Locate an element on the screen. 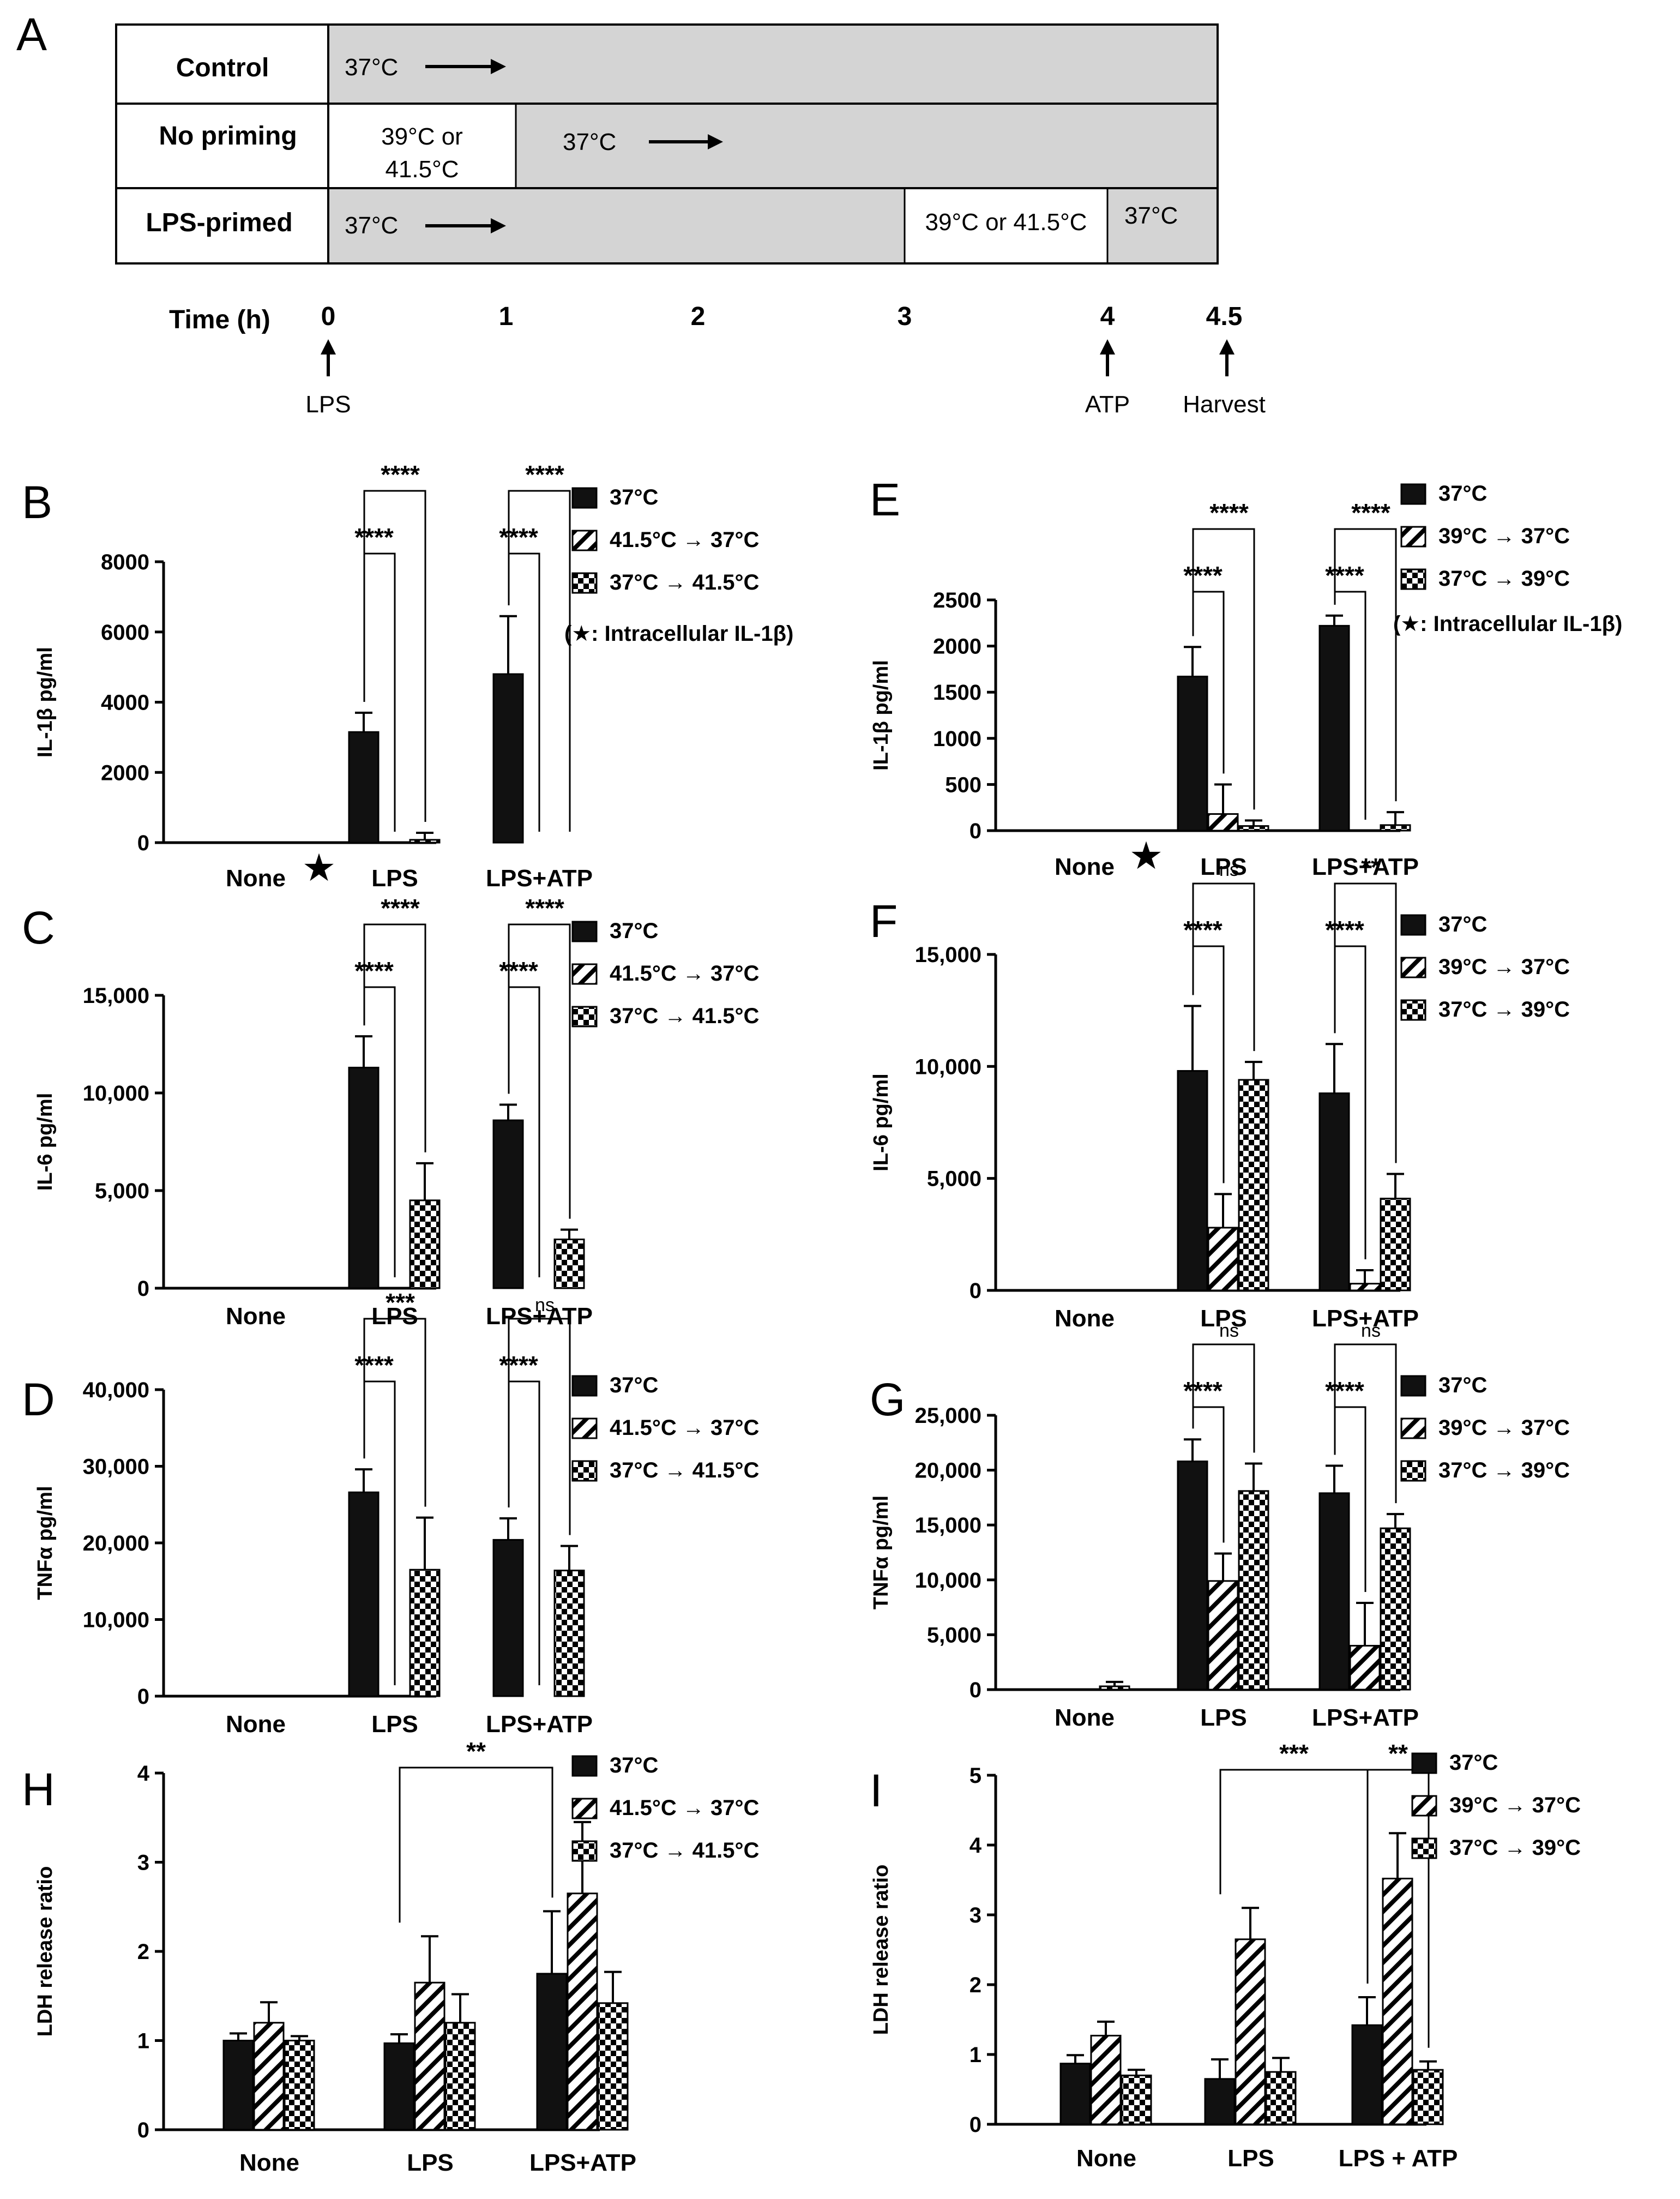 This screenshot has width=1680, height=2199. legend-label: 37°C → 39°C is located at coordinates (1515, 1848).